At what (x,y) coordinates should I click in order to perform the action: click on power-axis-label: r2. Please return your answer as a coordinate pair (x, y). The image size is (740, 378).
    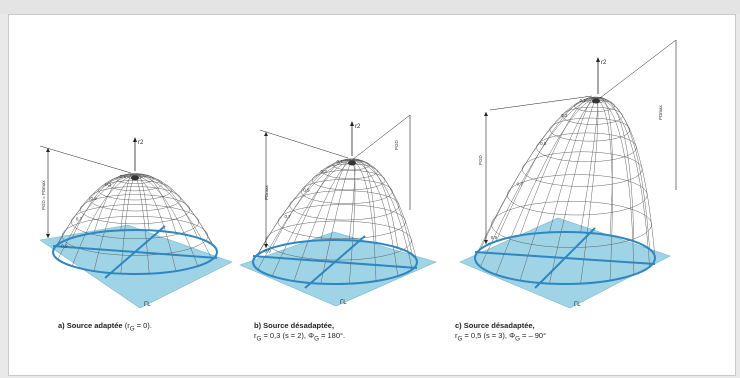
    Looking at the image, I should click on (358, 127).